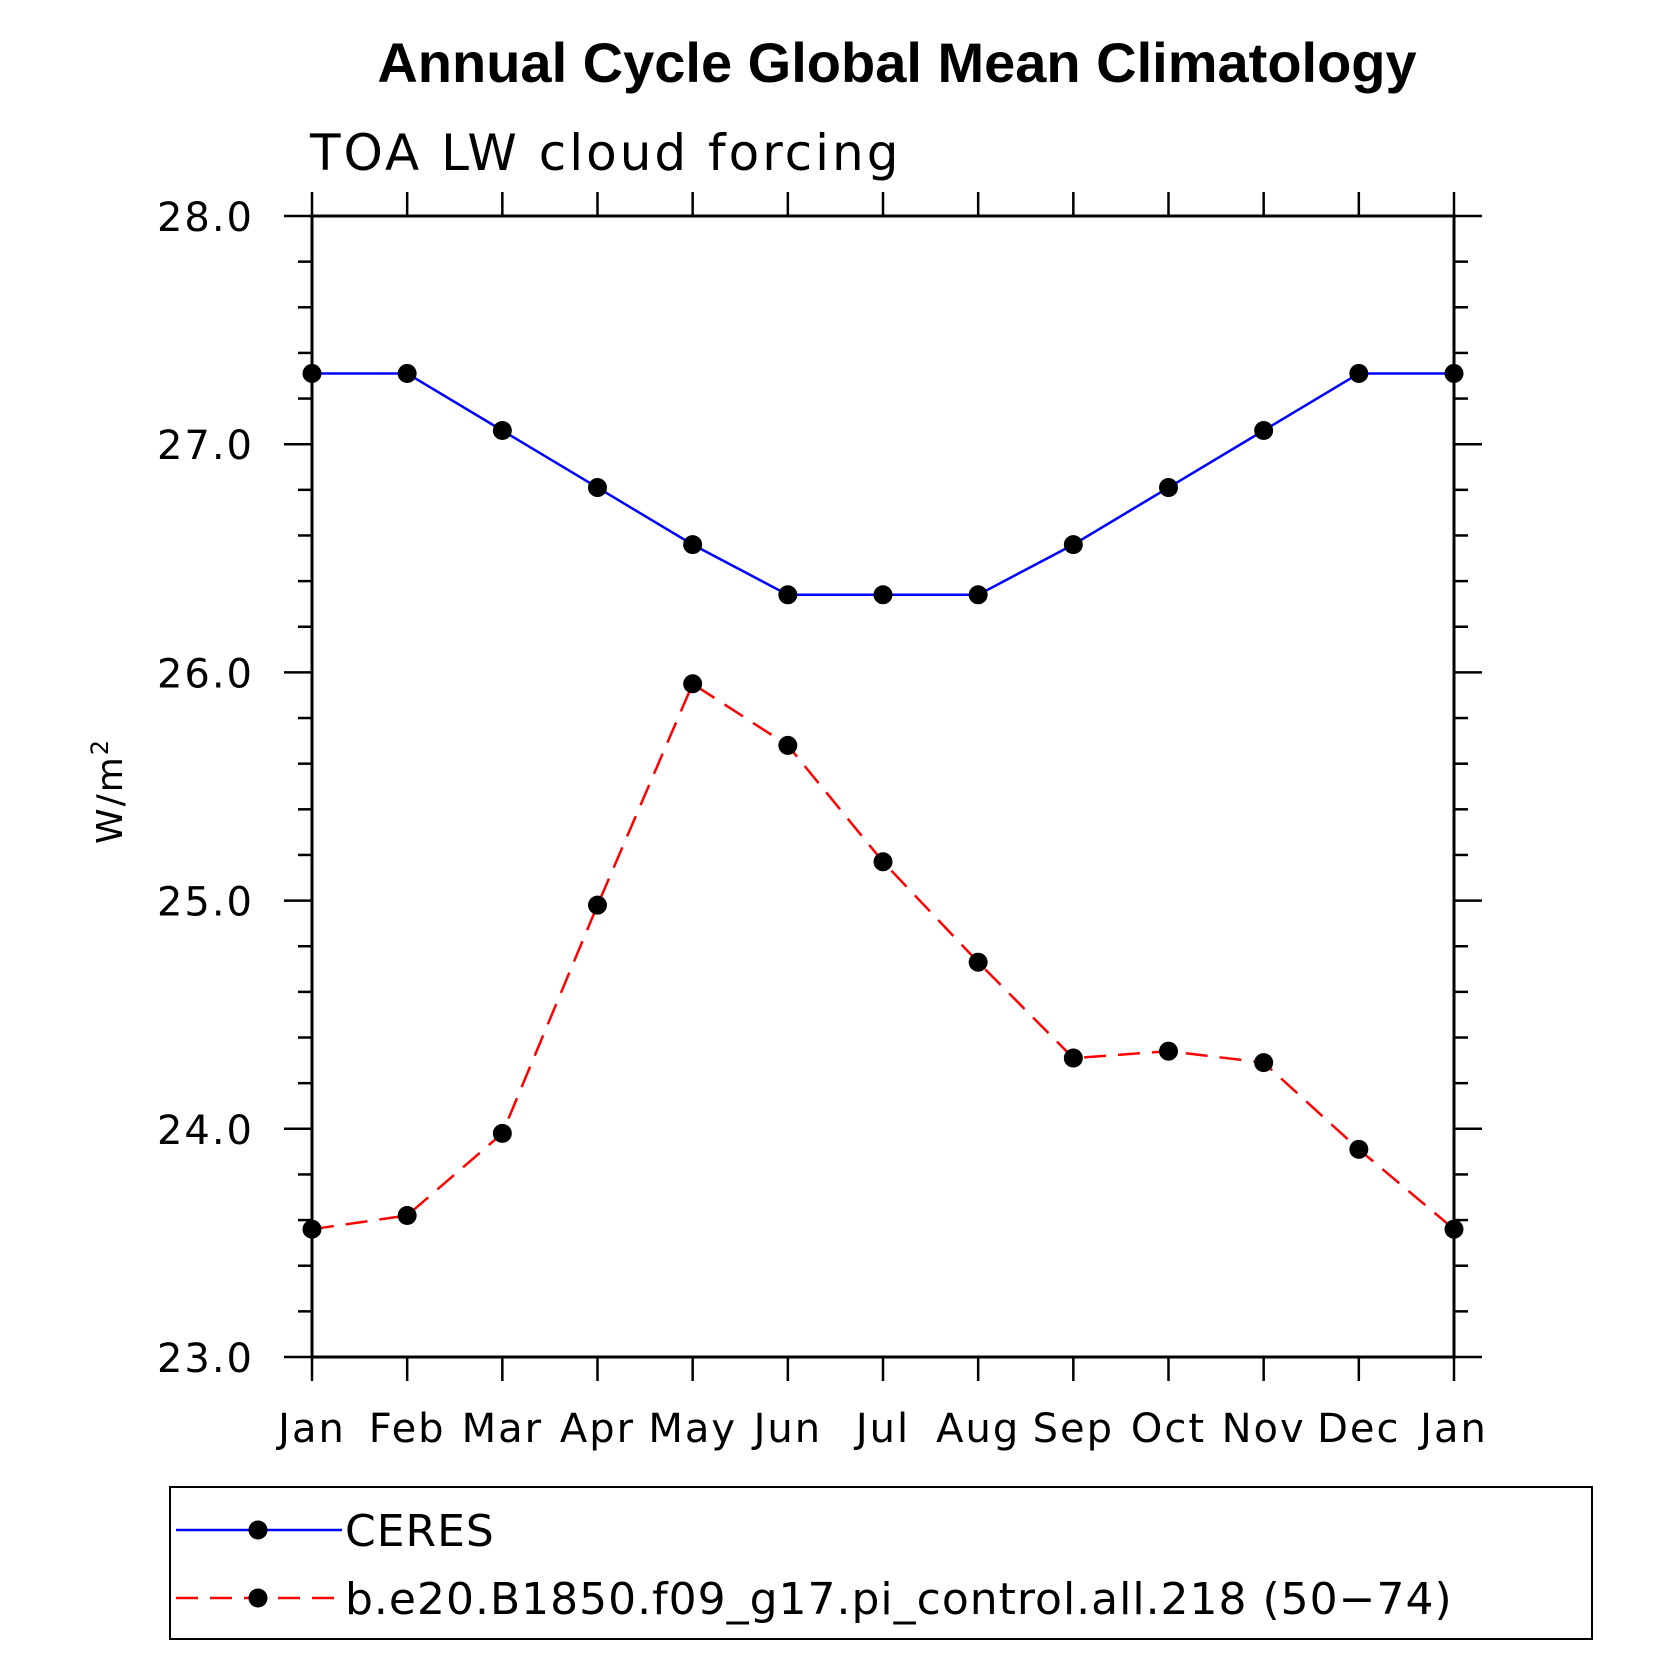 The image size is (1669, 1669). I want to click on y-axis-label: W/m2, so click(108, 791).